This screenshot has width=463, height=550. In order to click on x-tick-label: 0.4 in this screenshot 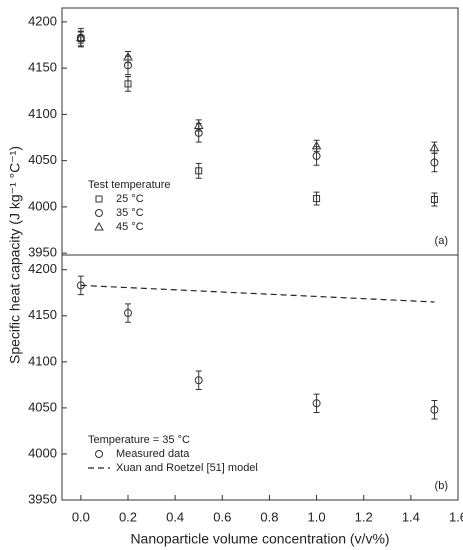, I will do `click(175, 516)`.